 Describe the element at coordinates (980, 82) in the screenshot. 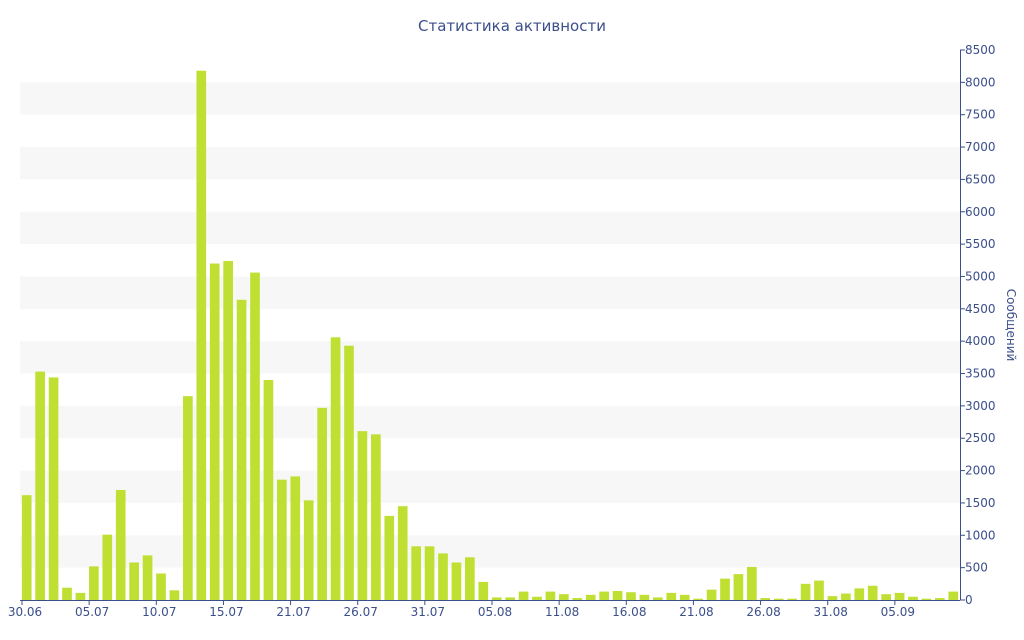

I see `y-tick-label: 8000` at that location.